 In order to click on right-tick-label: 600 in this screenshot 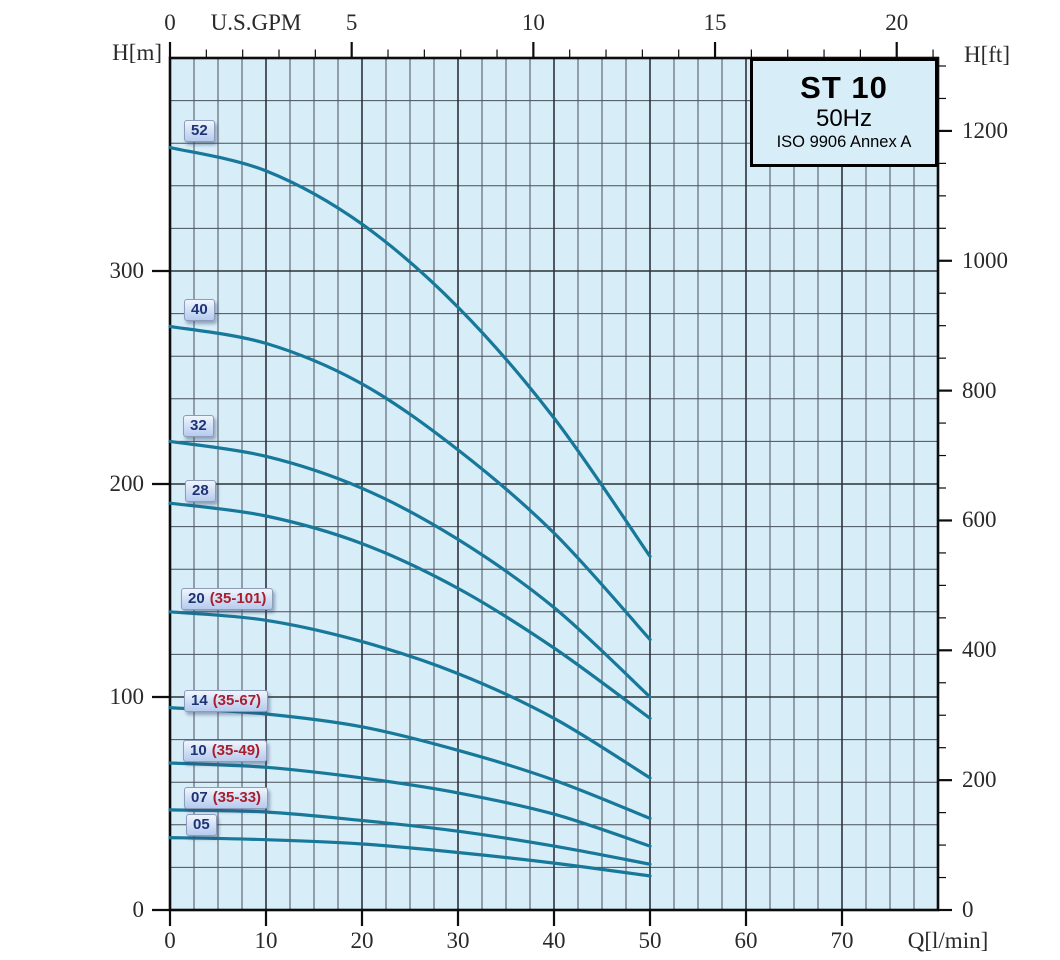, I will do `click(979, 520)`.